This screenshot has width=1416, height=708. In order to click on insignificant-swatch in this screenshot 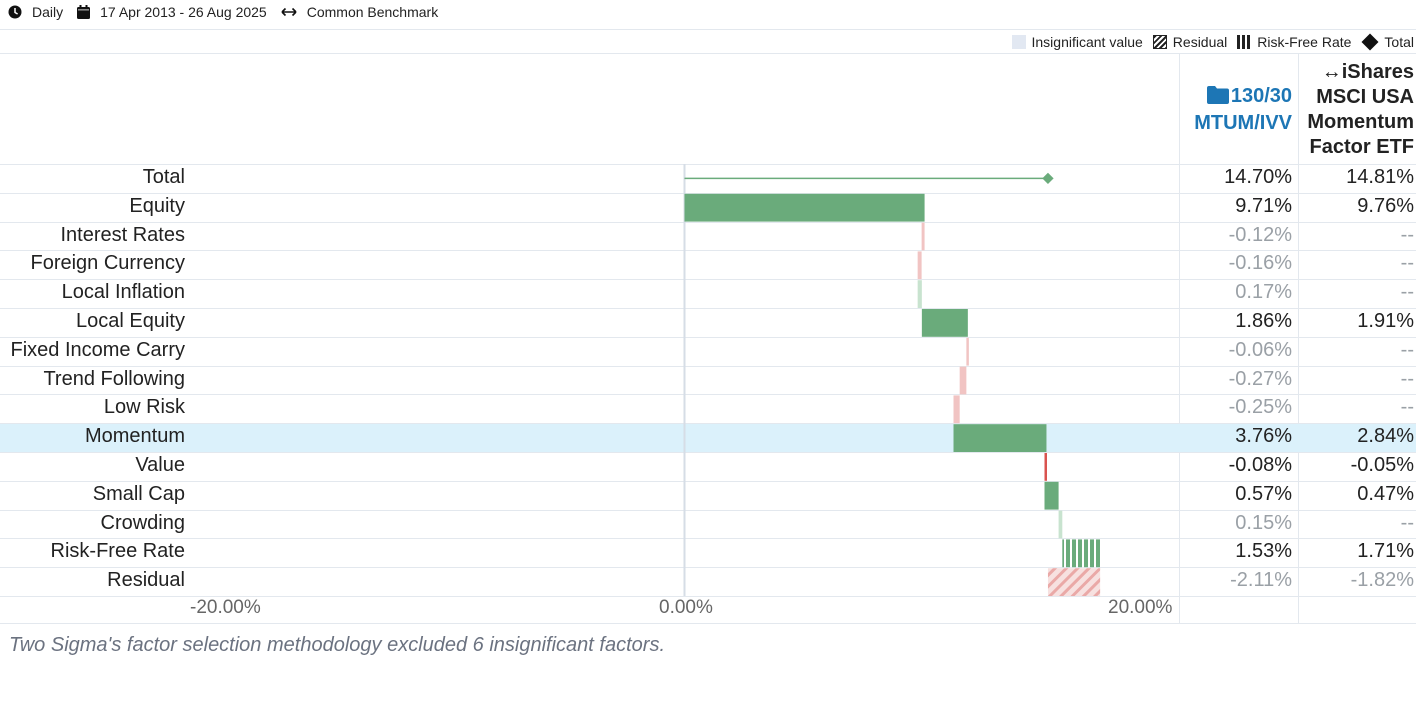, I will do `click(1018, 42)`.